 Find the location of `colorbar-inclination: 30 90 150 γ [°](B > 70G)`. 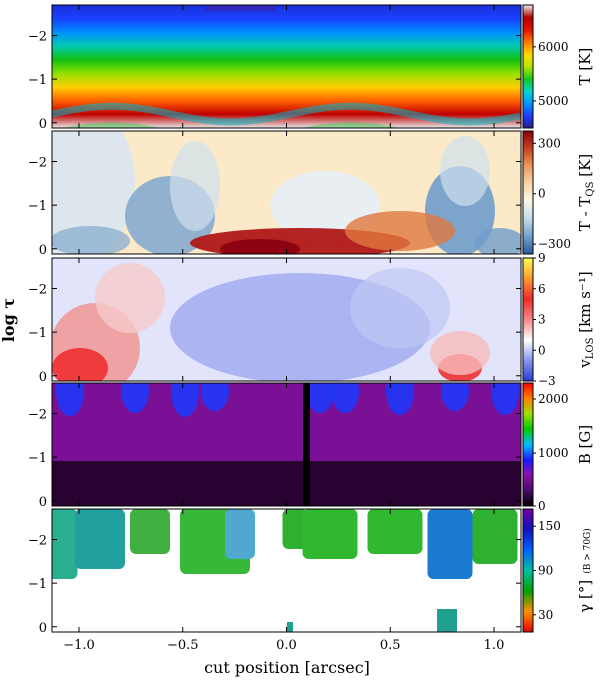

colorbar-inclination: 30 90 150 γ [°](B > 70G) is located at coordinates (558, 570).